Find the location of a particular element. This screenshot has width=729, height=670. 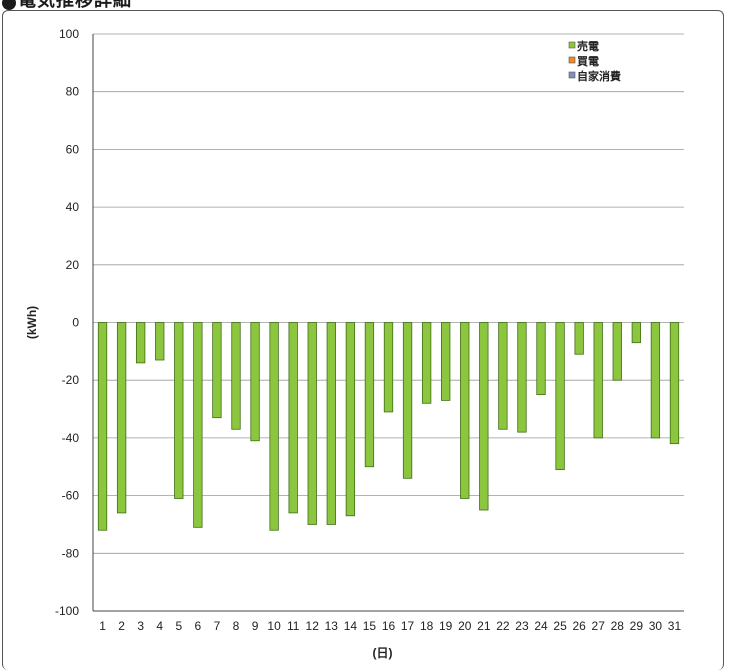

y-tick-label: 80 is located at coordinates (73, 92).